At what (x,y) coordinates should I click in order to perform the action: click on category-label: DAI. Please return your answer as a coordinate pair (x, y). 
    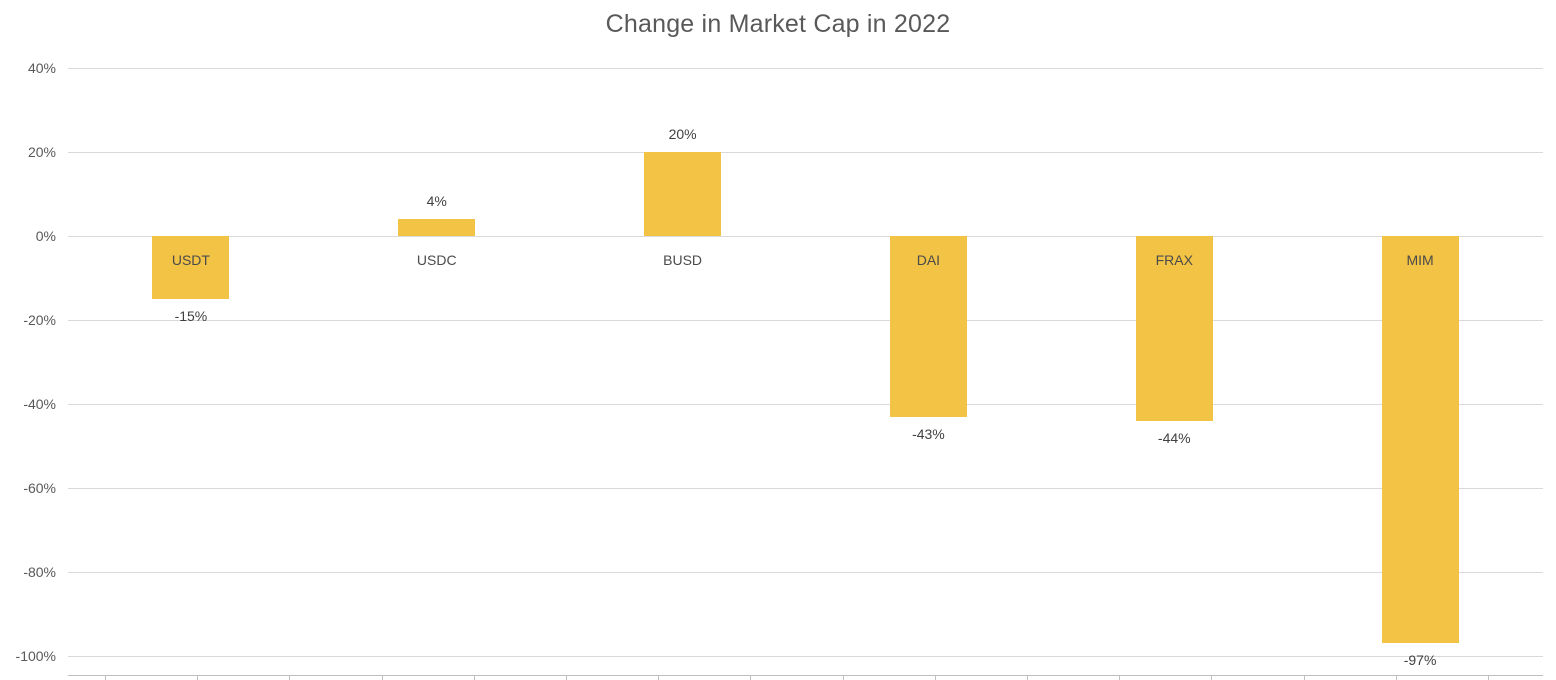
    Looking at the image, I should click on (928, 260).